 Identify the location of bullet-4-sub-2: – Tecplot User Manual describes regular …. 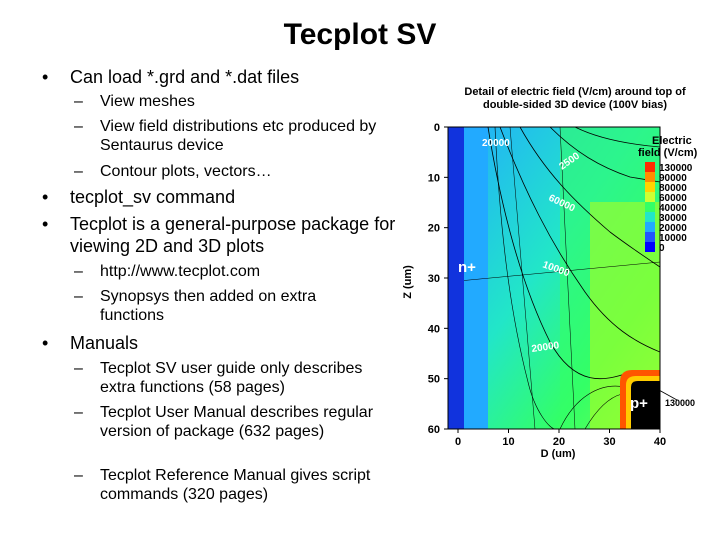
(237, 422).